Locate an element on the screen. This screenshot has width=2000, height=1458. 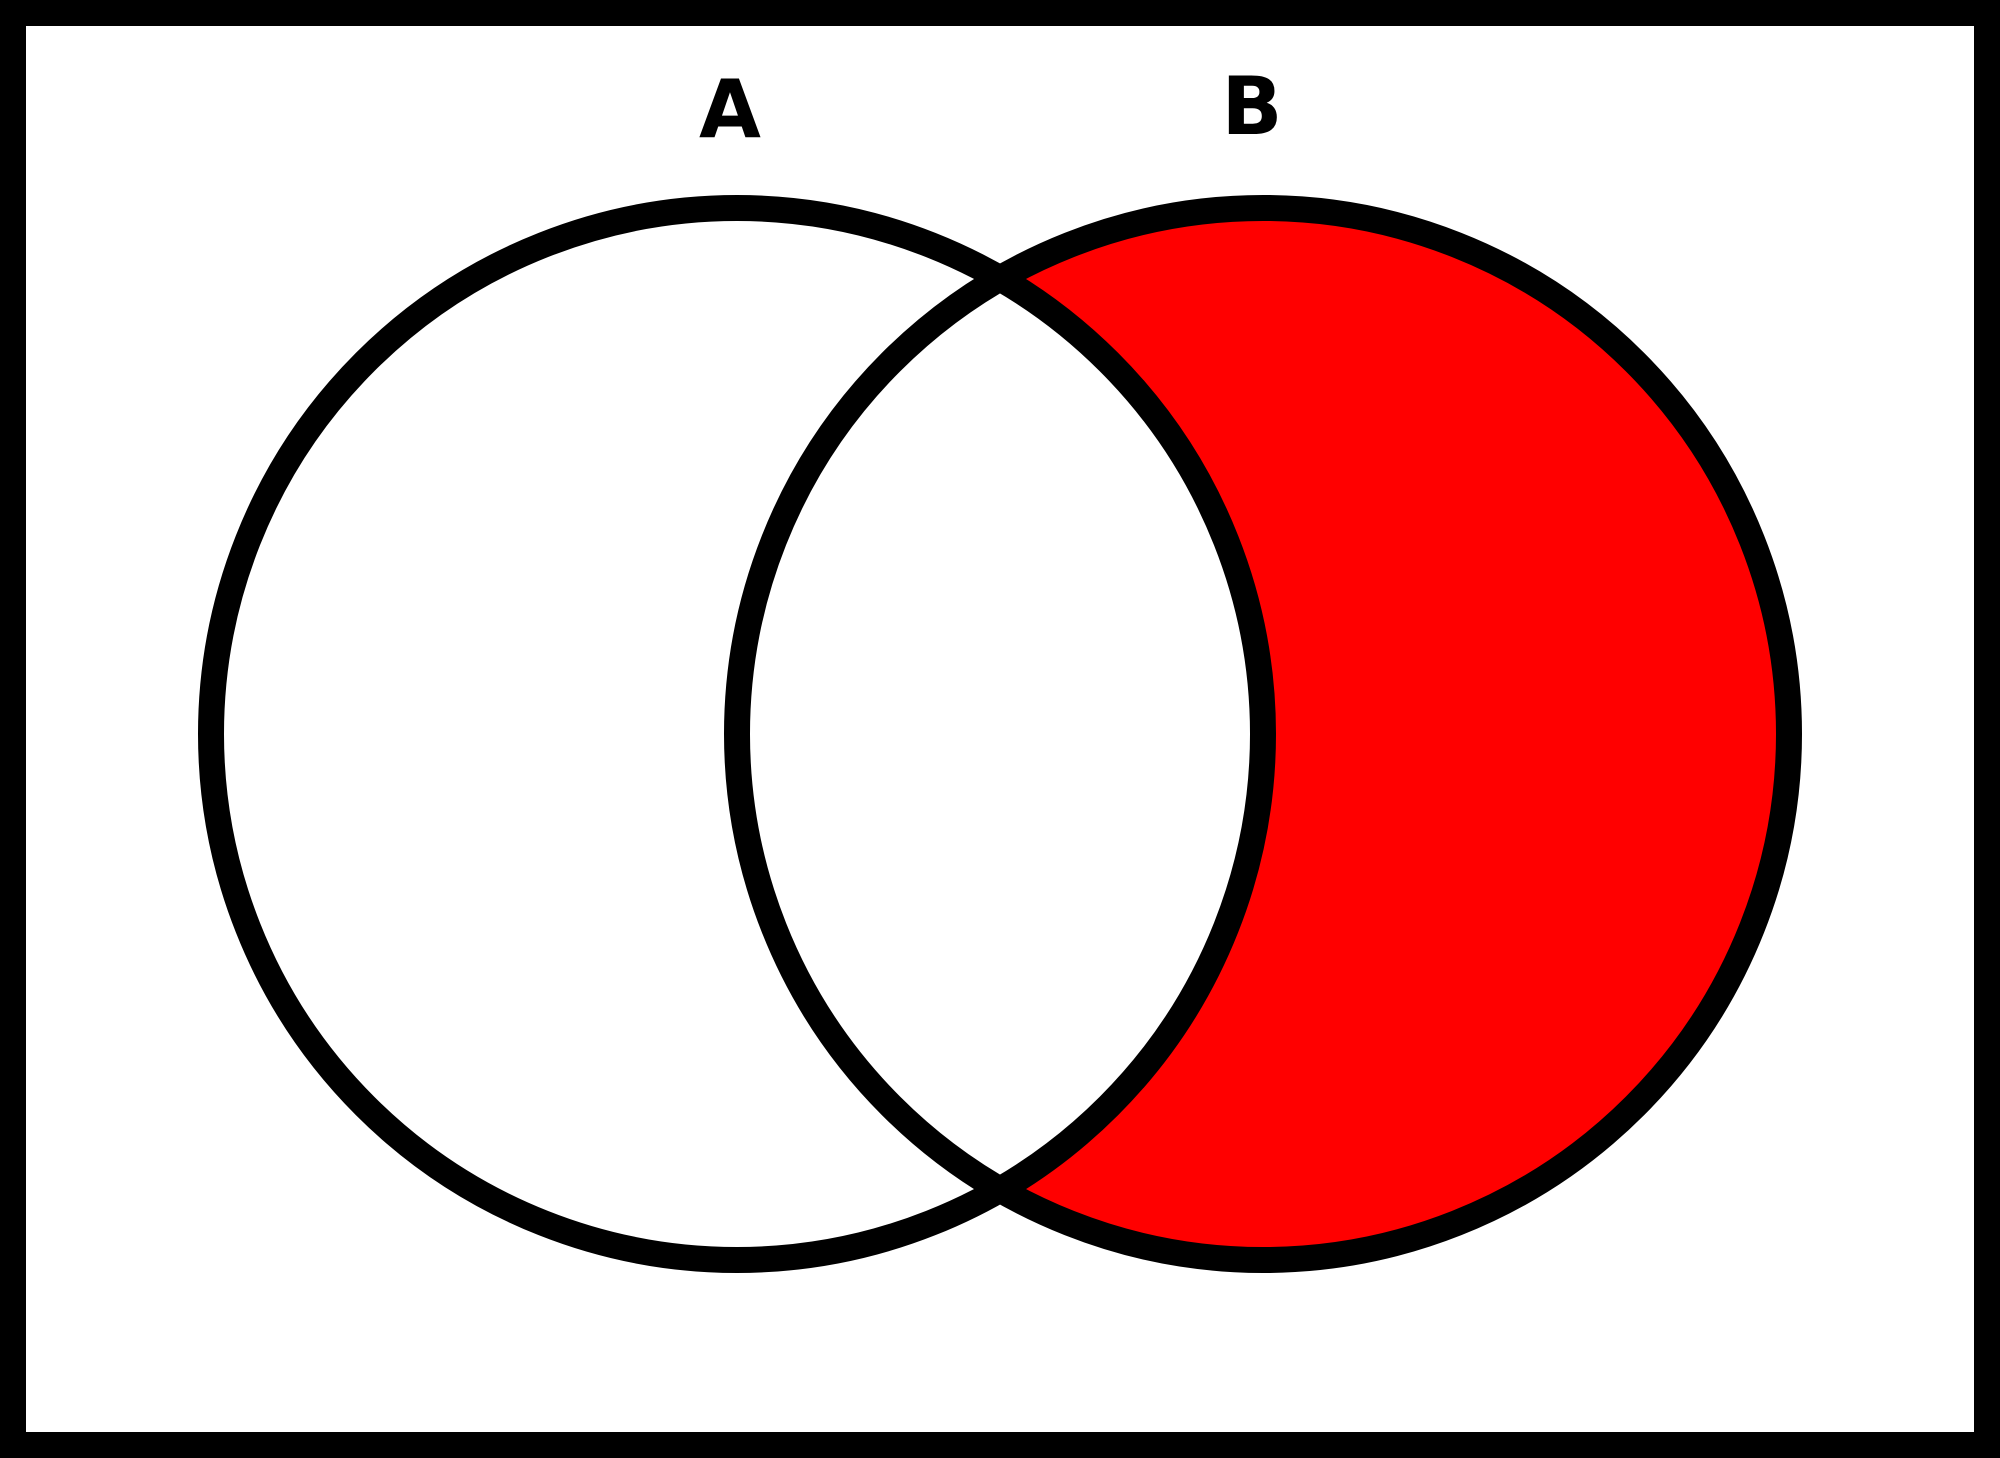
set-a-label: A is located at coordinates (730, 109).